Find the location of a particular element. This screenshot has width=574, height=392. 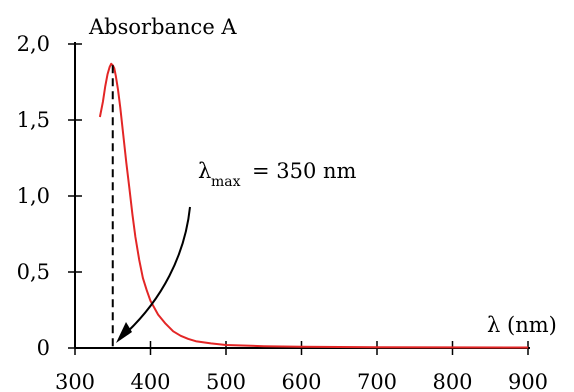

lambda-max-subscript: max is located at coordinates (226, 182).